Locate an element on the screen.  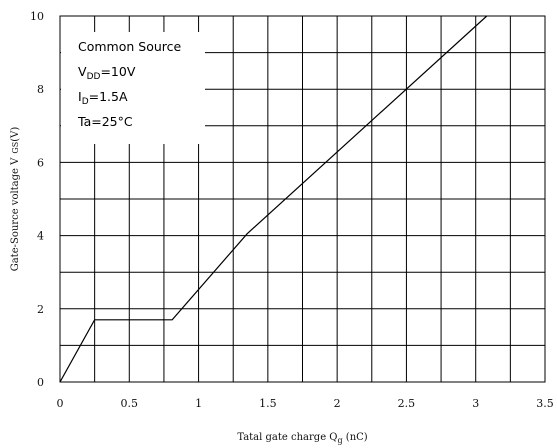
x-tick-label: 2 is located at coordinates (337, 403).